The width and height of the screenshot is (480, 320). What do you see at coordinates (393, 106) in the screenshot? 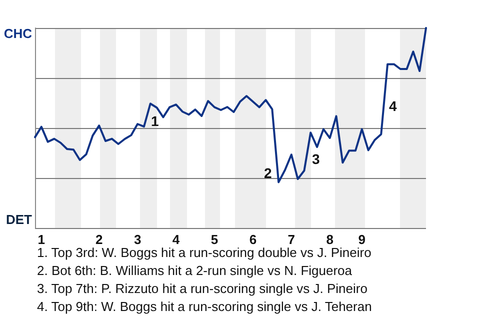
I see `annotation: 4` at bounding box center [393, 106].